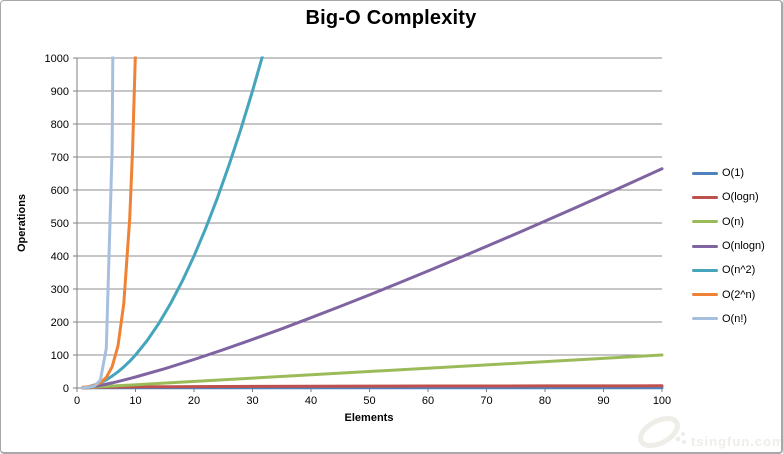 This screenshot has width=783, height=454. Describe the element at coordinates (66, 389) in the screenshot. I see `y-tick-label: 0` at that location.